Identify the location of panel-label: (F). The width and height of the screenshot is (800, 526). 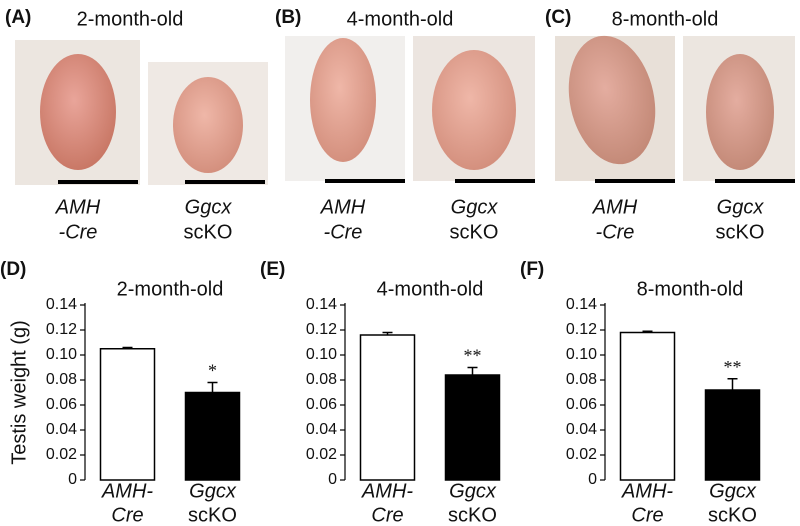
(532, 269).